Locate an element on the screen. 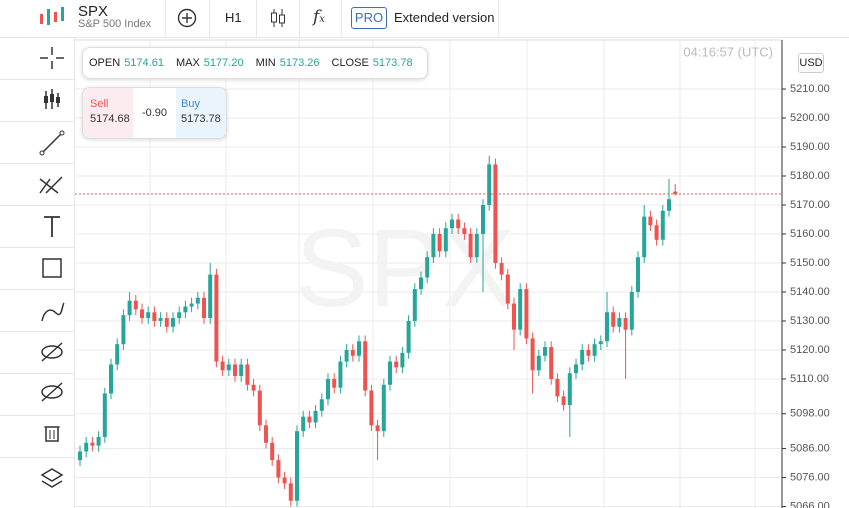 The height and width of the screenshot is (508, 849). symbol: SPX is located at coordinates (93, 11).